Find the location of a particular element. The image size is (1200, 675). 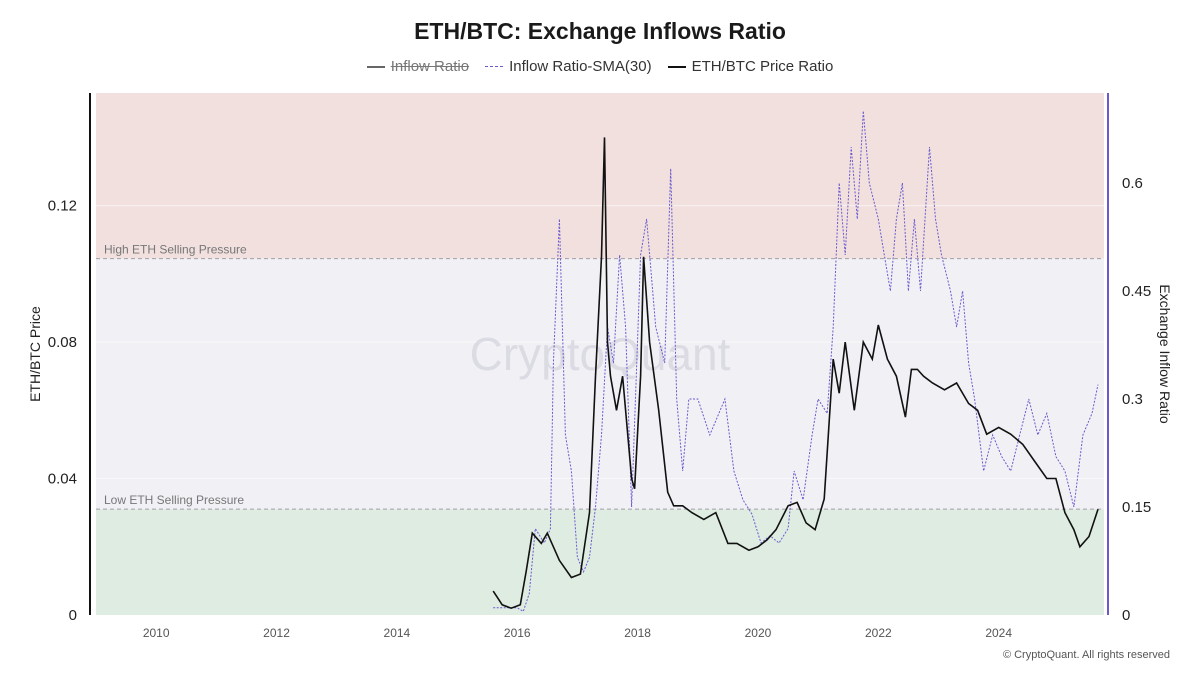

x-tick-label: 2022 is located at coordinates (878, 633).